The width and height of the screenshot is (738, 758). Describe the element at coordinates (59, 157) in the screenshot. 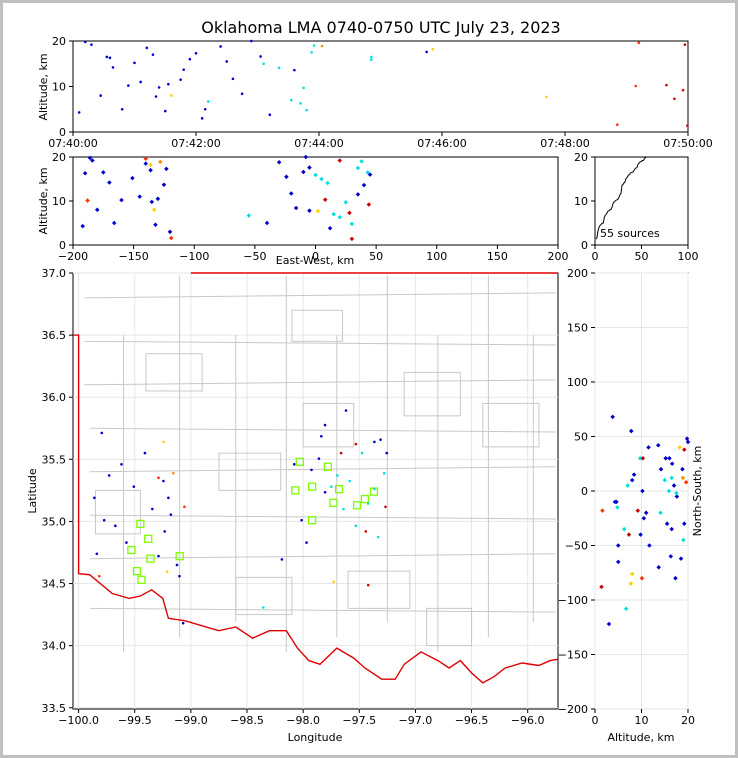

I see `east-west-altitude-axis-tick-label: 20` at that location.